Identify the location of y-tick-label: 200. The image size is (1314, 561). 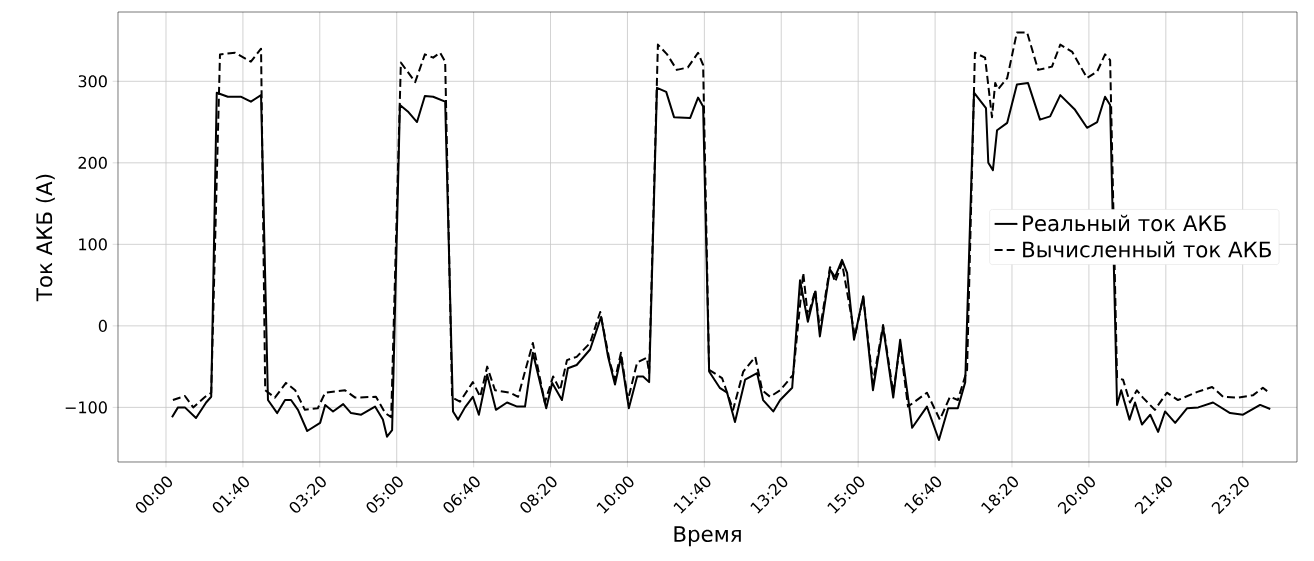
(92, 162).